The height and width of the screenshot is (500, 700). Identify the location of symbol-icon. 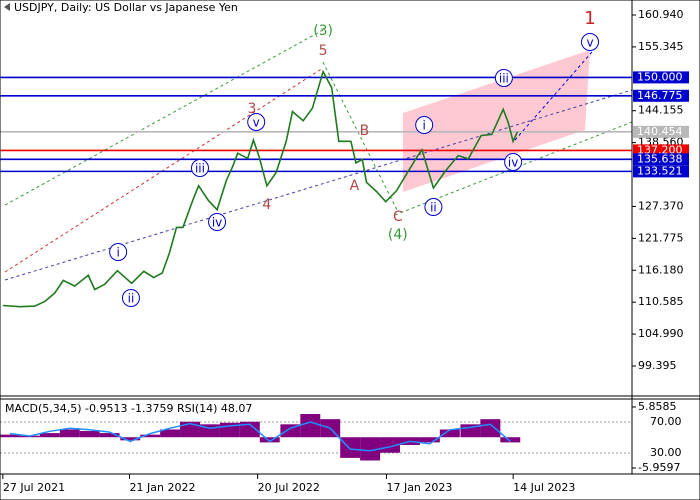
(7, 7).